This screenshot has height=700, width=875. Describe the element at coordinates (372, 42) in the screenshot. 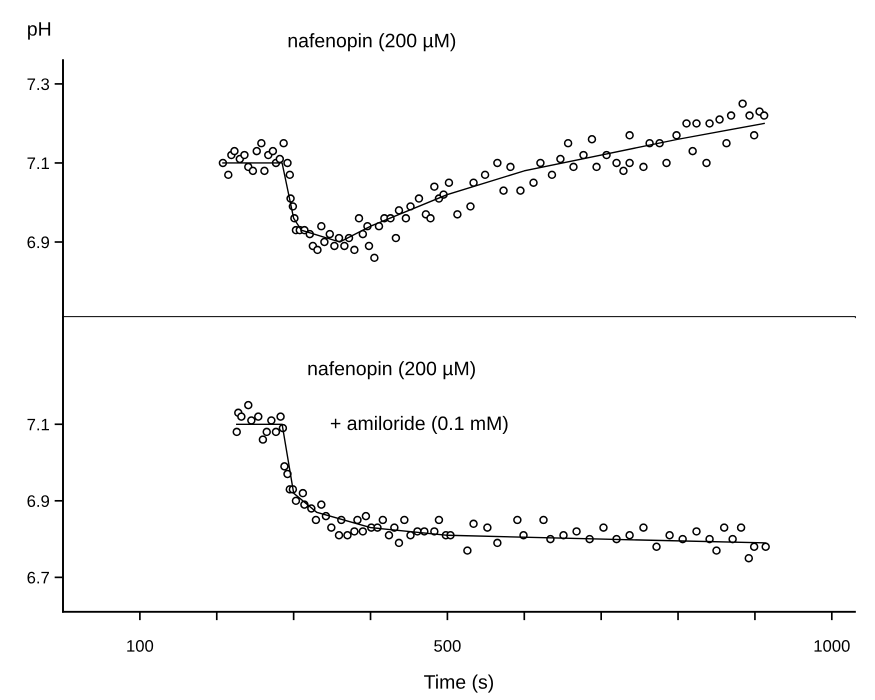

I see `text: nafenopin (200 µM)` at that location.